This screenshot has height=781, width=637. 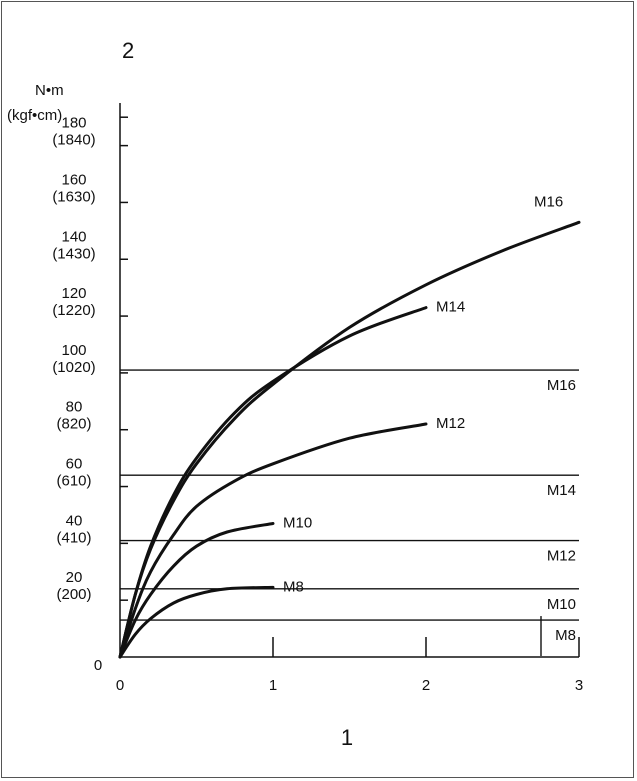 I want to click on y-tick-label-100: 100, so click(x=73, y=350).